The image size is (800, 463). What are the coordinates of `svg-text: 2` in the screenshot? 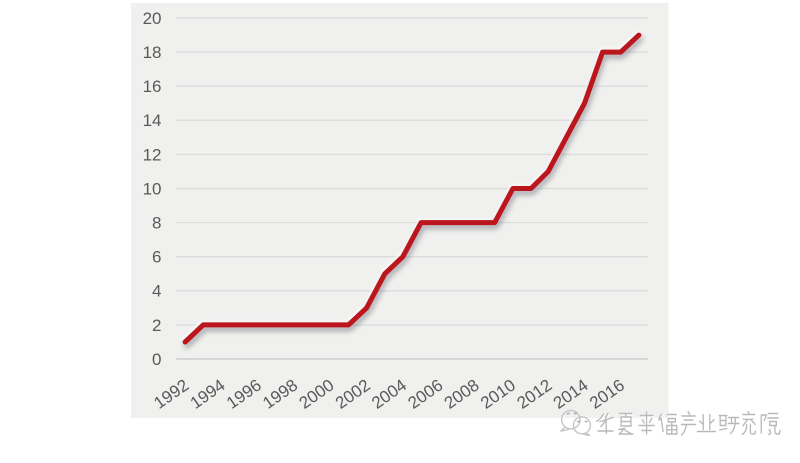 It's located at (156, 325).